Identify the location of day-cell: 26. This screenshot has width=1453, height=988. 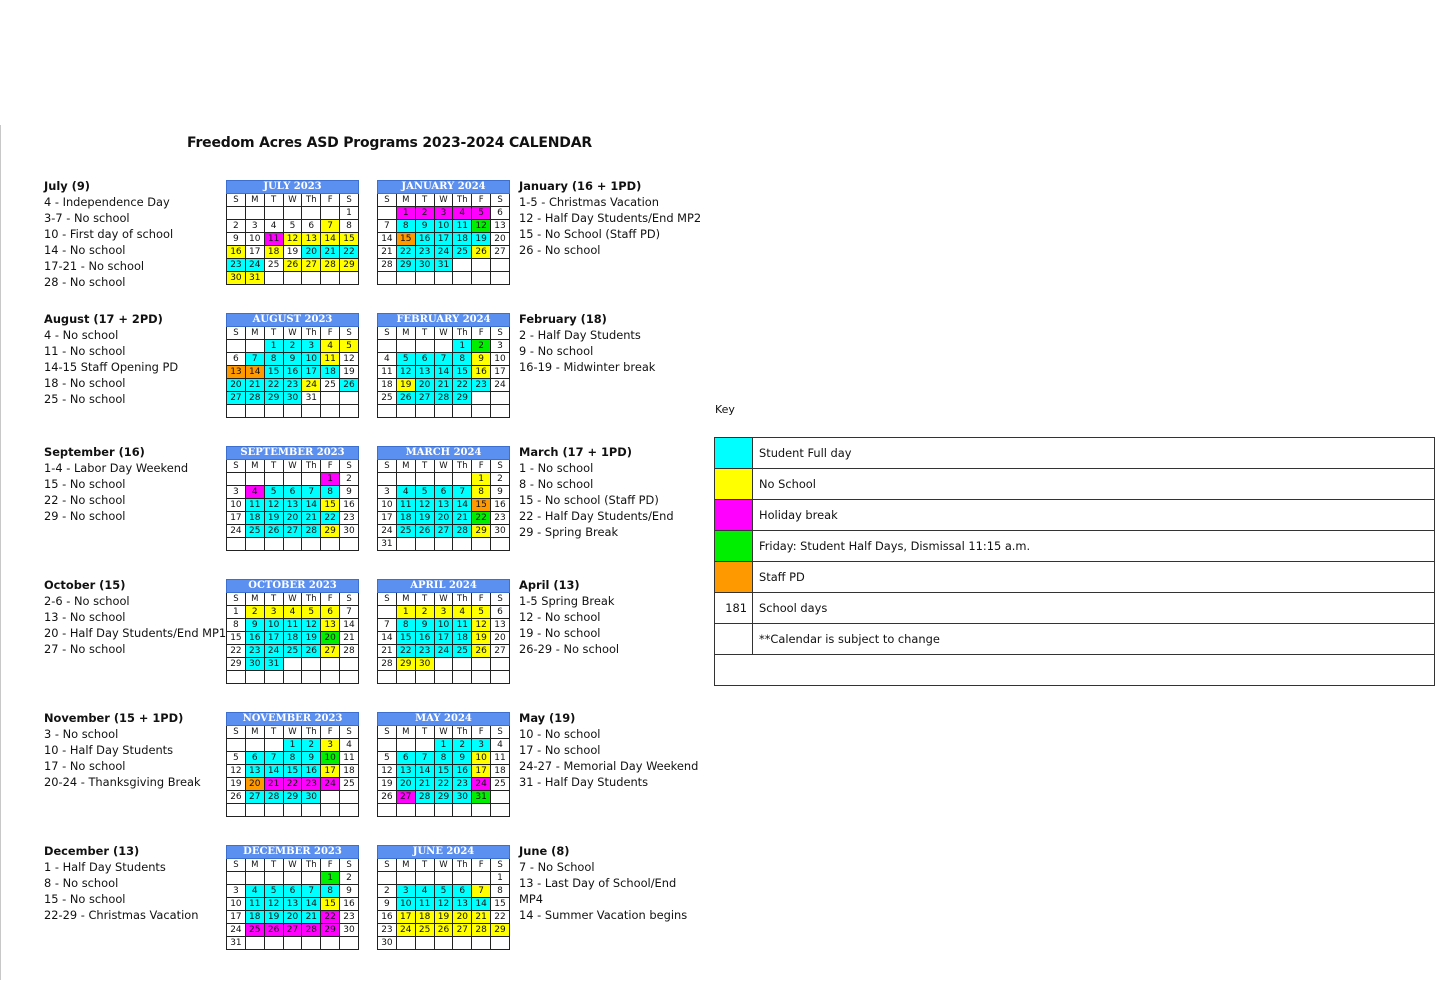
(481, 651).